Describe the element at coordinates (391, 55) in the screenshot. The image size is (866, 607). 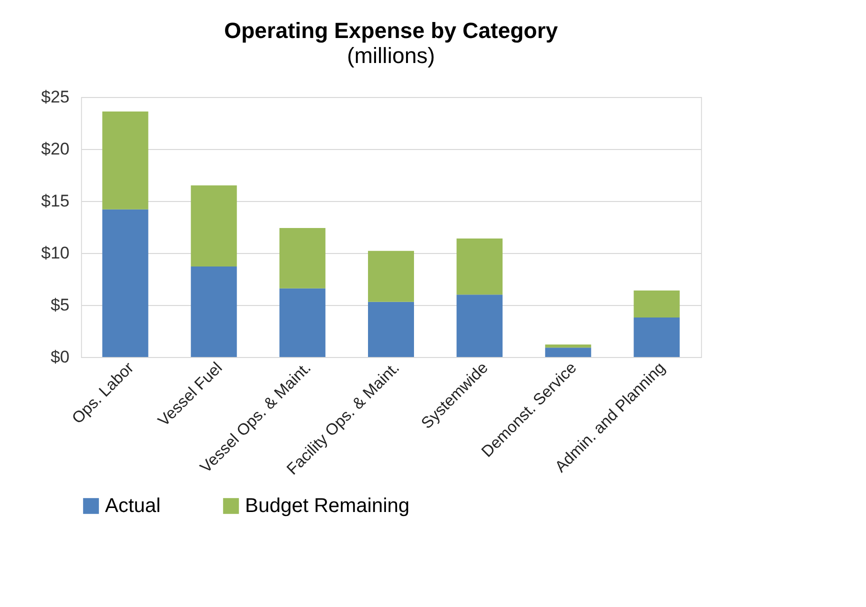
I see `chart-subtitle: (millions)` at that location.